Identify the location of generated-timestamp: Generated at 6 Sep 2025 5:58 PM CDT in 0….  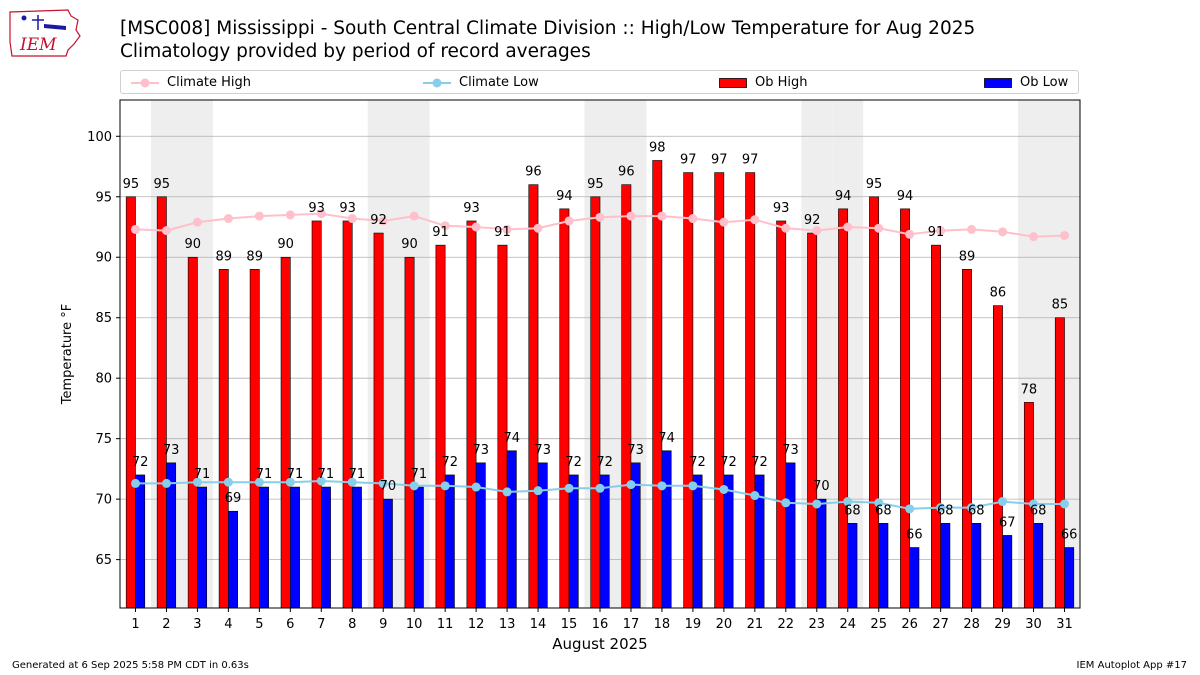
(130, 665).